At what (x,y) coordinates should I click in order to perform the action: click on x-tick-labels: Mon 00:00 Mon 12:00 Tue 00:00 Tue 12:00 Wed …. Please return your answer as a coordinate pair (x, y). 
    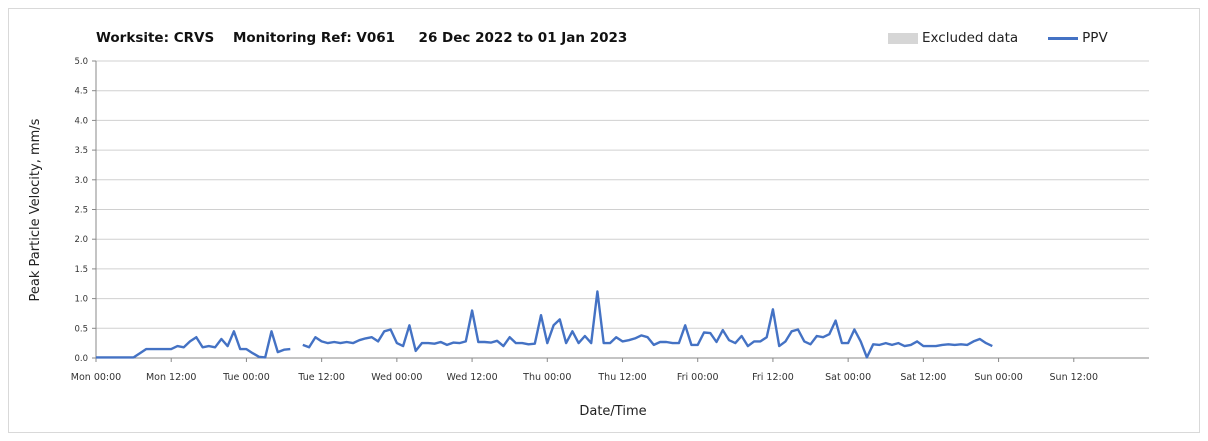
    Looking at the image, I should click on (584, 377).